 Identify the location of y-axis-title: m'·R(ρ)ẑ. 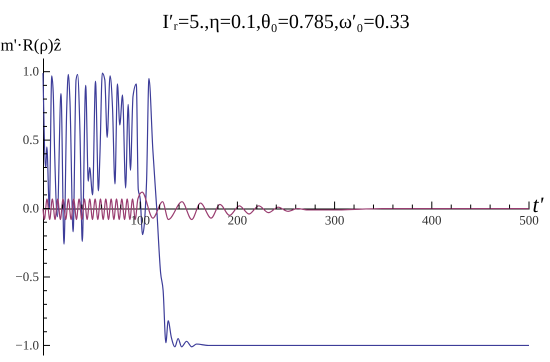
(31, 45).